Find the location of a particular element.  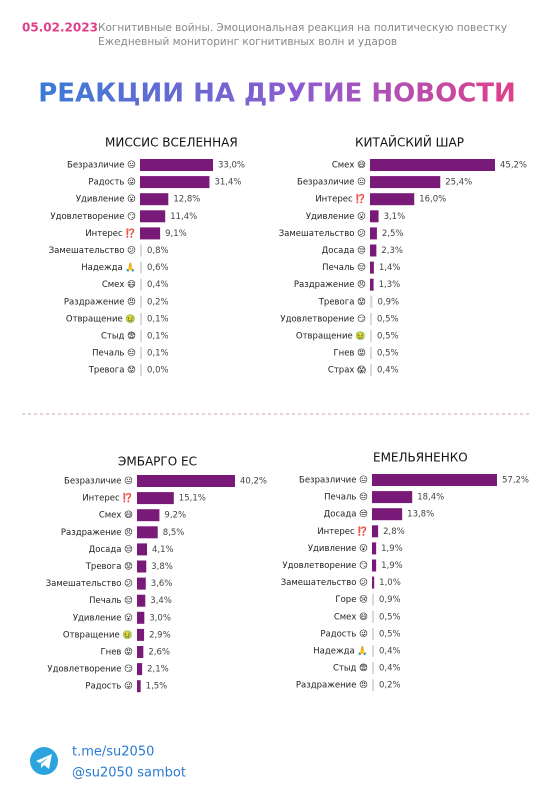

value-label: 25,4% is located at coordinates (458, 183).